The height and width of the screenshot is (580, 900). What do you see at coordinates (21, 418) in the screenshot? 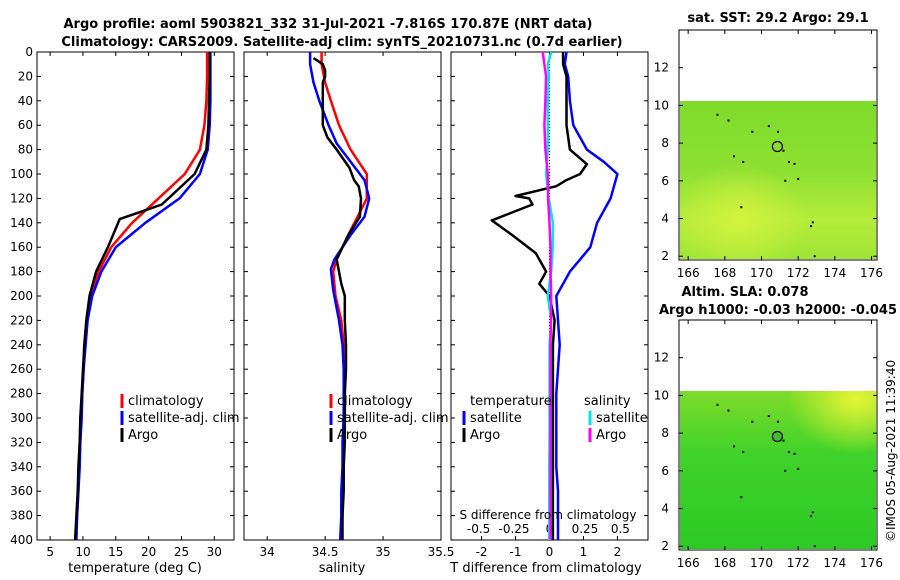
I see `y-tick-label: 300` at bounding box center [21, 418].